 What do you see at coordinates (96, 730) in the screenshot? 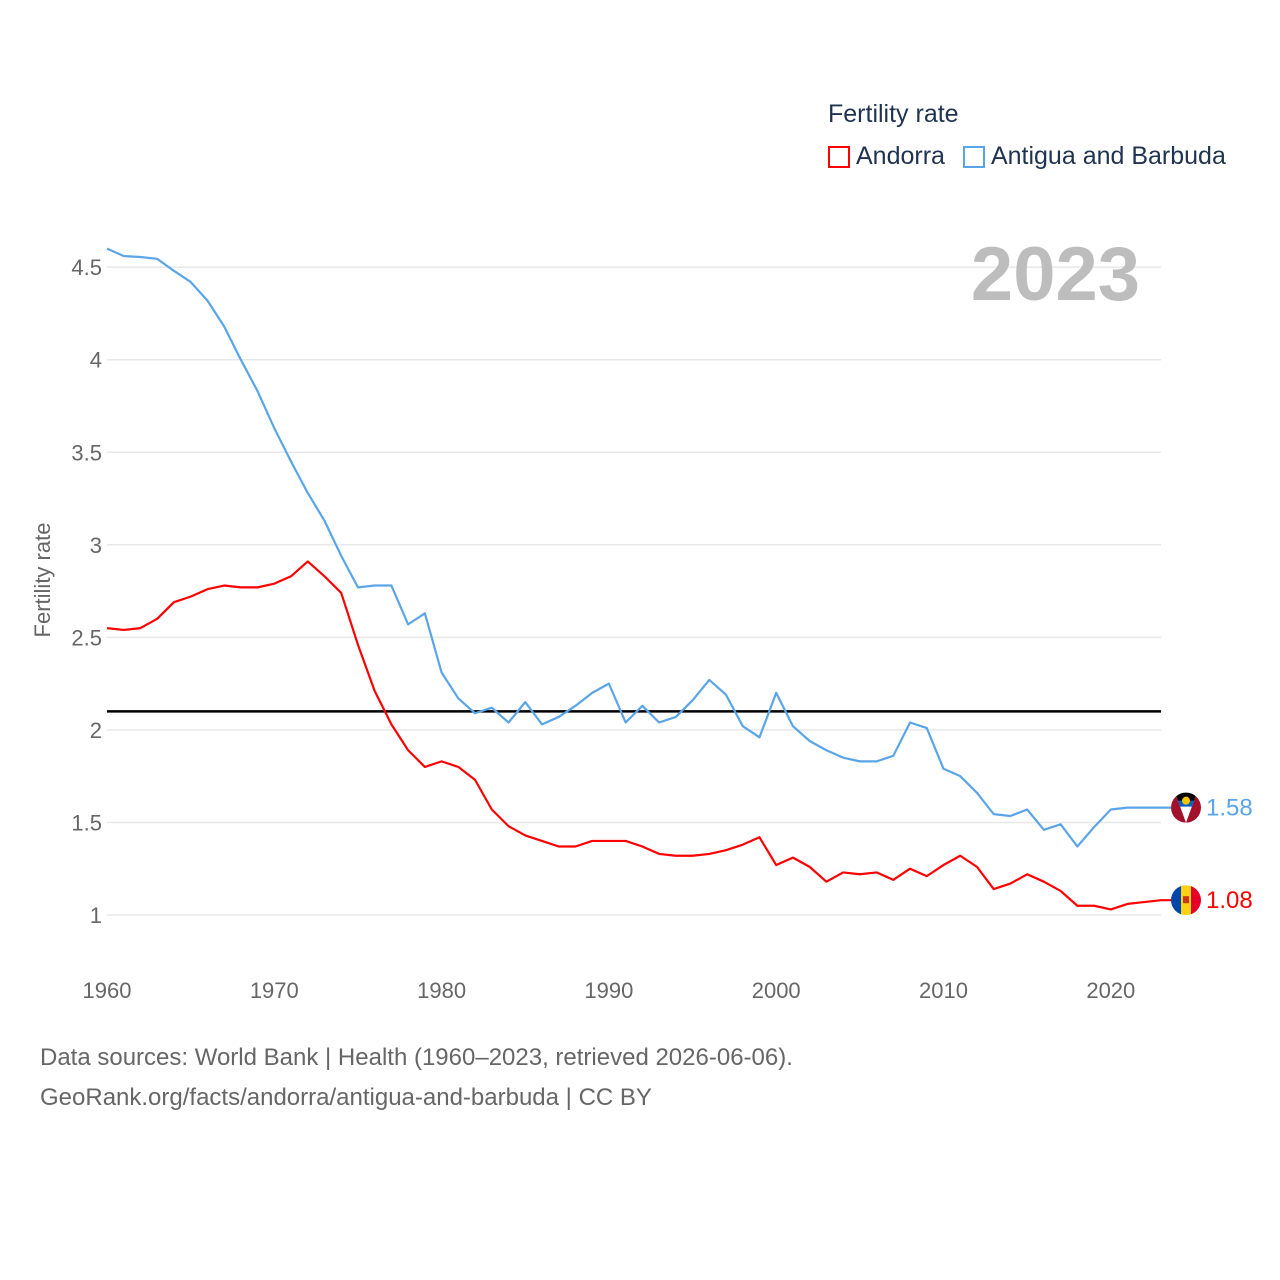
I see `y-tick-label: 2` at bounding box center [96, 730].